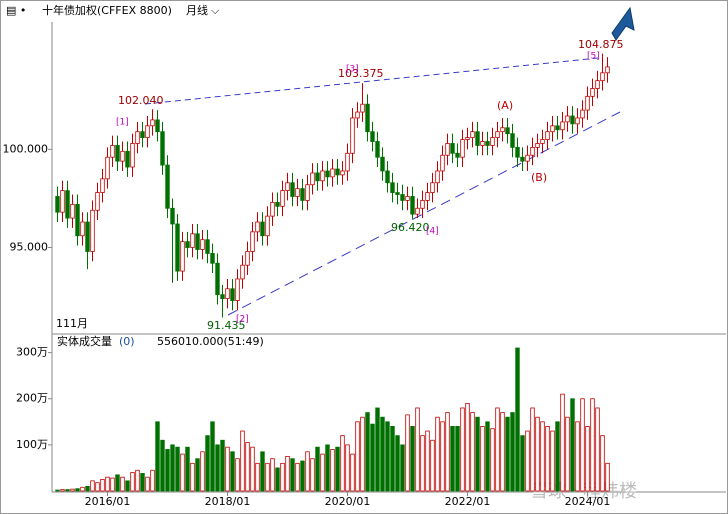 The image size is (728, 514). Describe the element at coordinates (16, 10) in the screenshot. I see `menu-icon: ▤ •` at that location.